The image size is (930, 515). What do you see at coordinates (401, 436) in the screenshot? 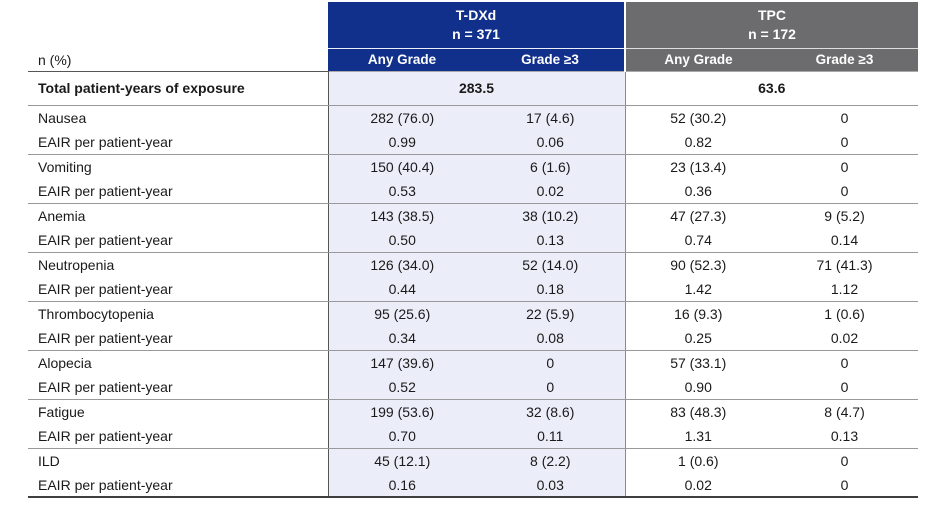
I see `eair-value-cell: 0.70` at bounding box center [401, 436].